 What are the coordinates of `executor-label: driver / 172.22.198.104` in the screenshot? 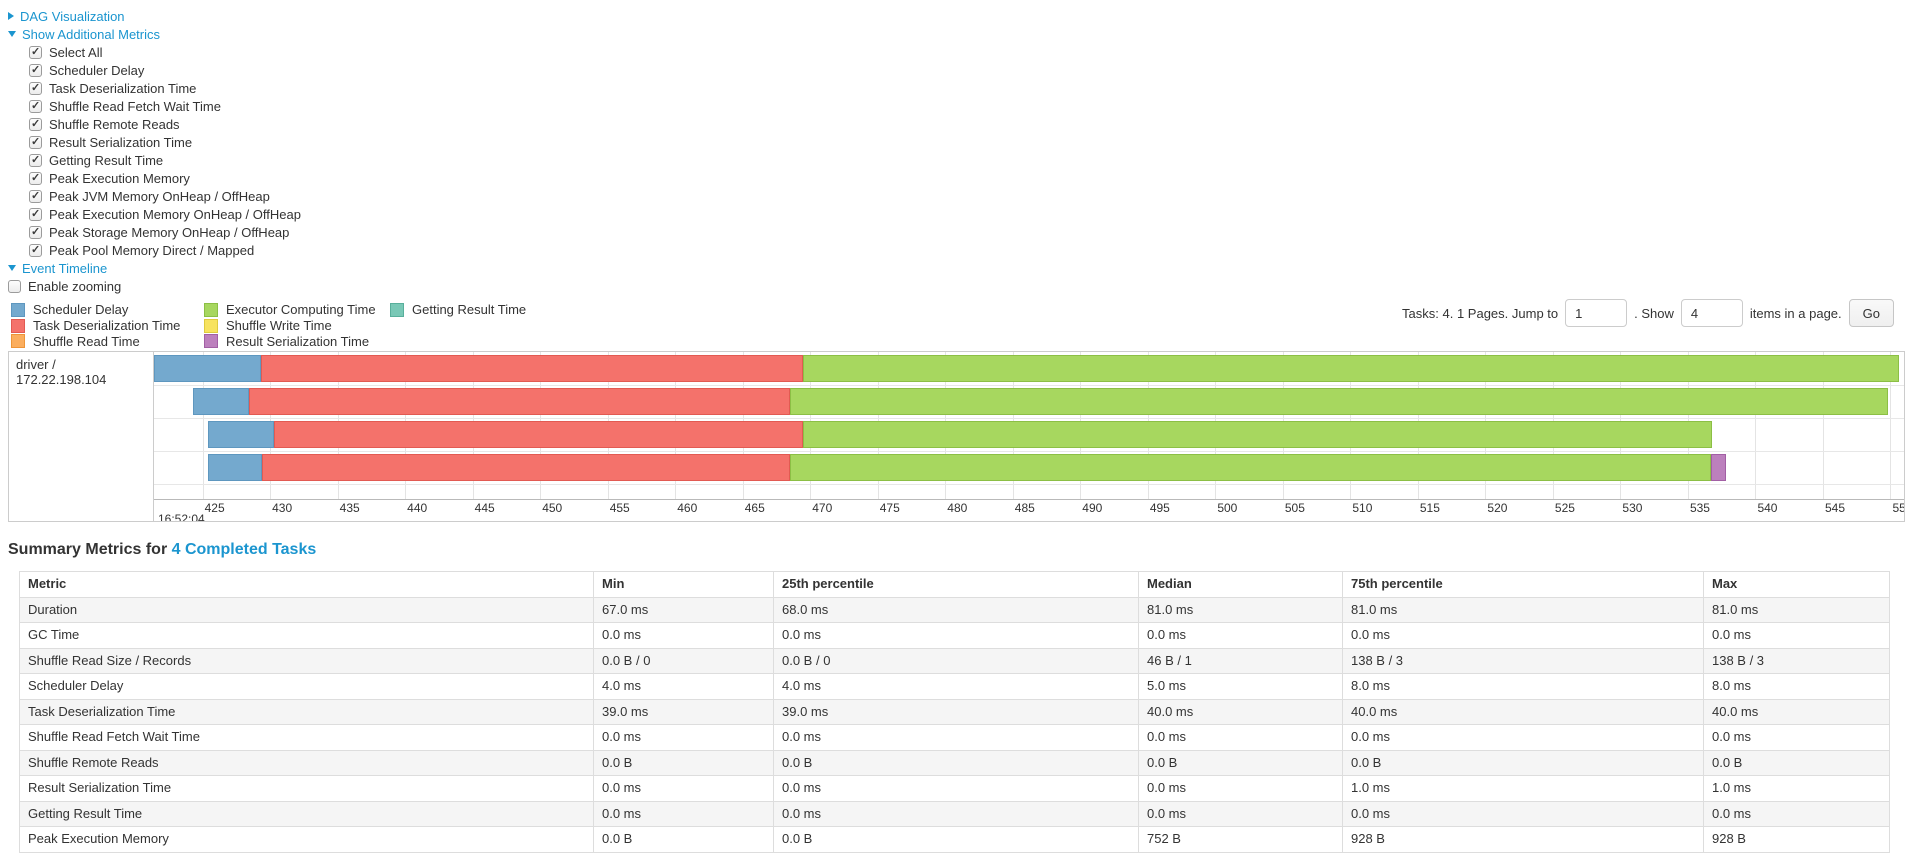 It's located at (81, 437).